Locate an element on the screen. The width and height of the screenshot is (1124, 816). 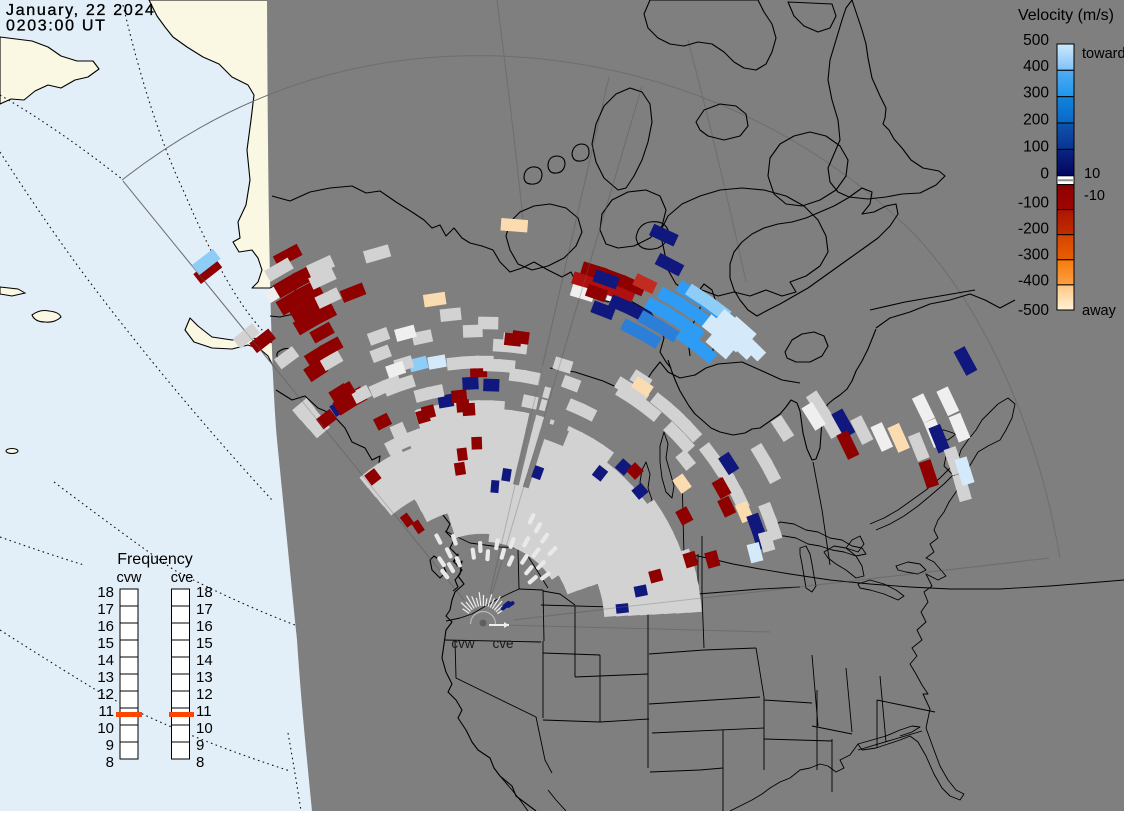
svg-text: 500 is located at coordinates (1036, 40).